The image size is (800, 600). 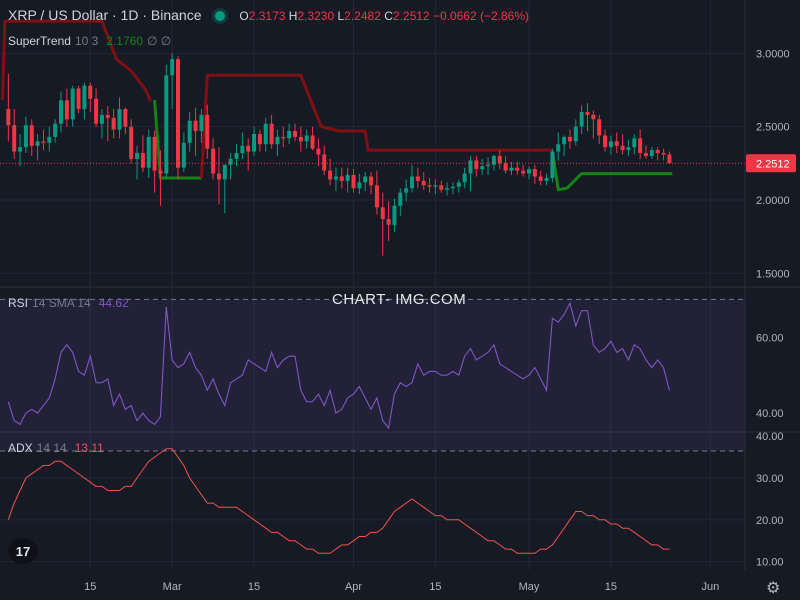 What do you see at coordinates (220, 16) in the screenshot?
I see `market-status-icon` at bounding box center [220, 16].